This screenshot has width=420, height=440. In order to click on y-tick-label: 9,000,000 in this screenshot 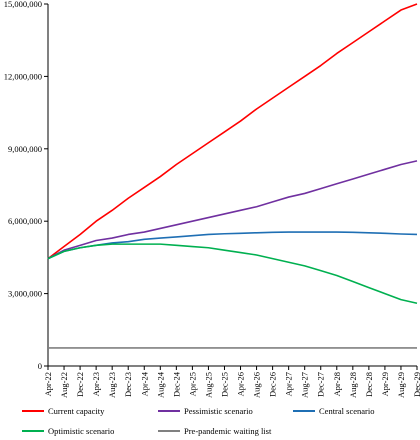, I will do `click(25, 149)`.